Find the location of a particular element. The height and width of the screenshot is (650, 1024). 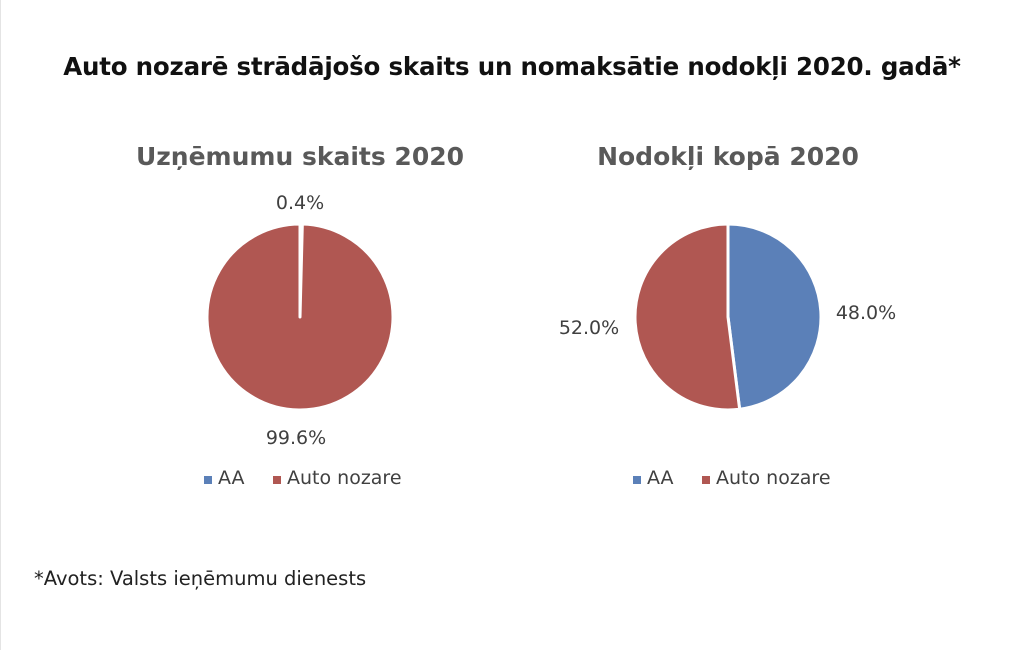

left-border is located at coordinates (0, 325).